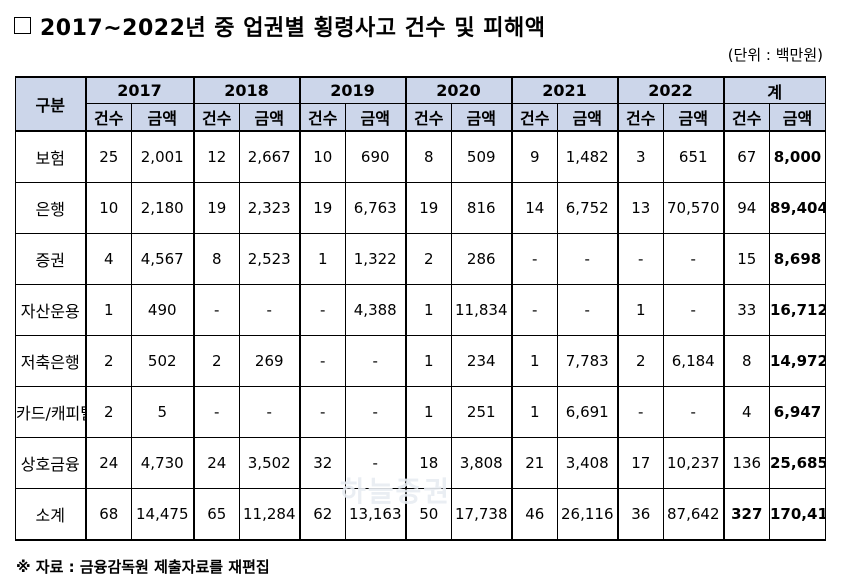 The image size is (843, 585). I want to click on amount-cell: 8,698, so click(797, 259).